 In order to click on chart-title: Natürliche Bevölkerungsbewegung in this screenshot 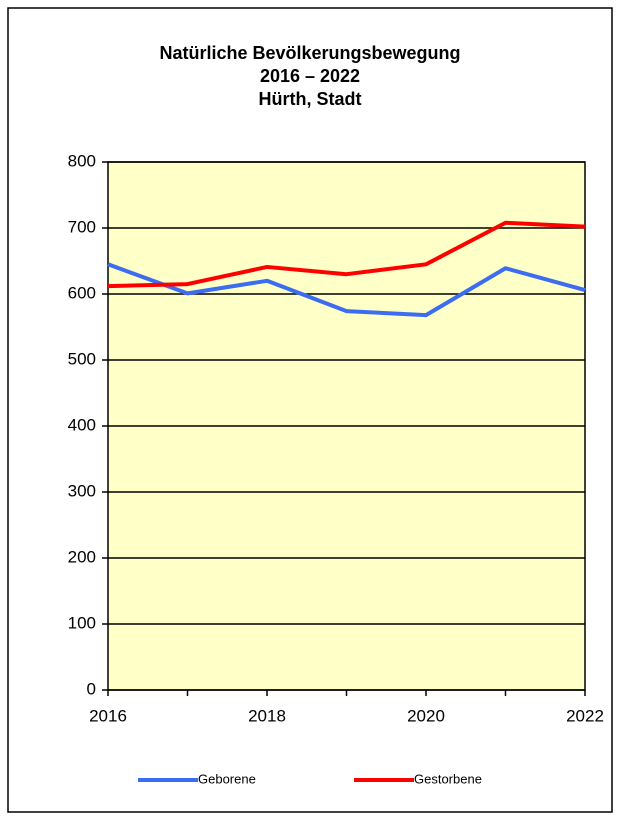, I will do `click(309, 53)`.